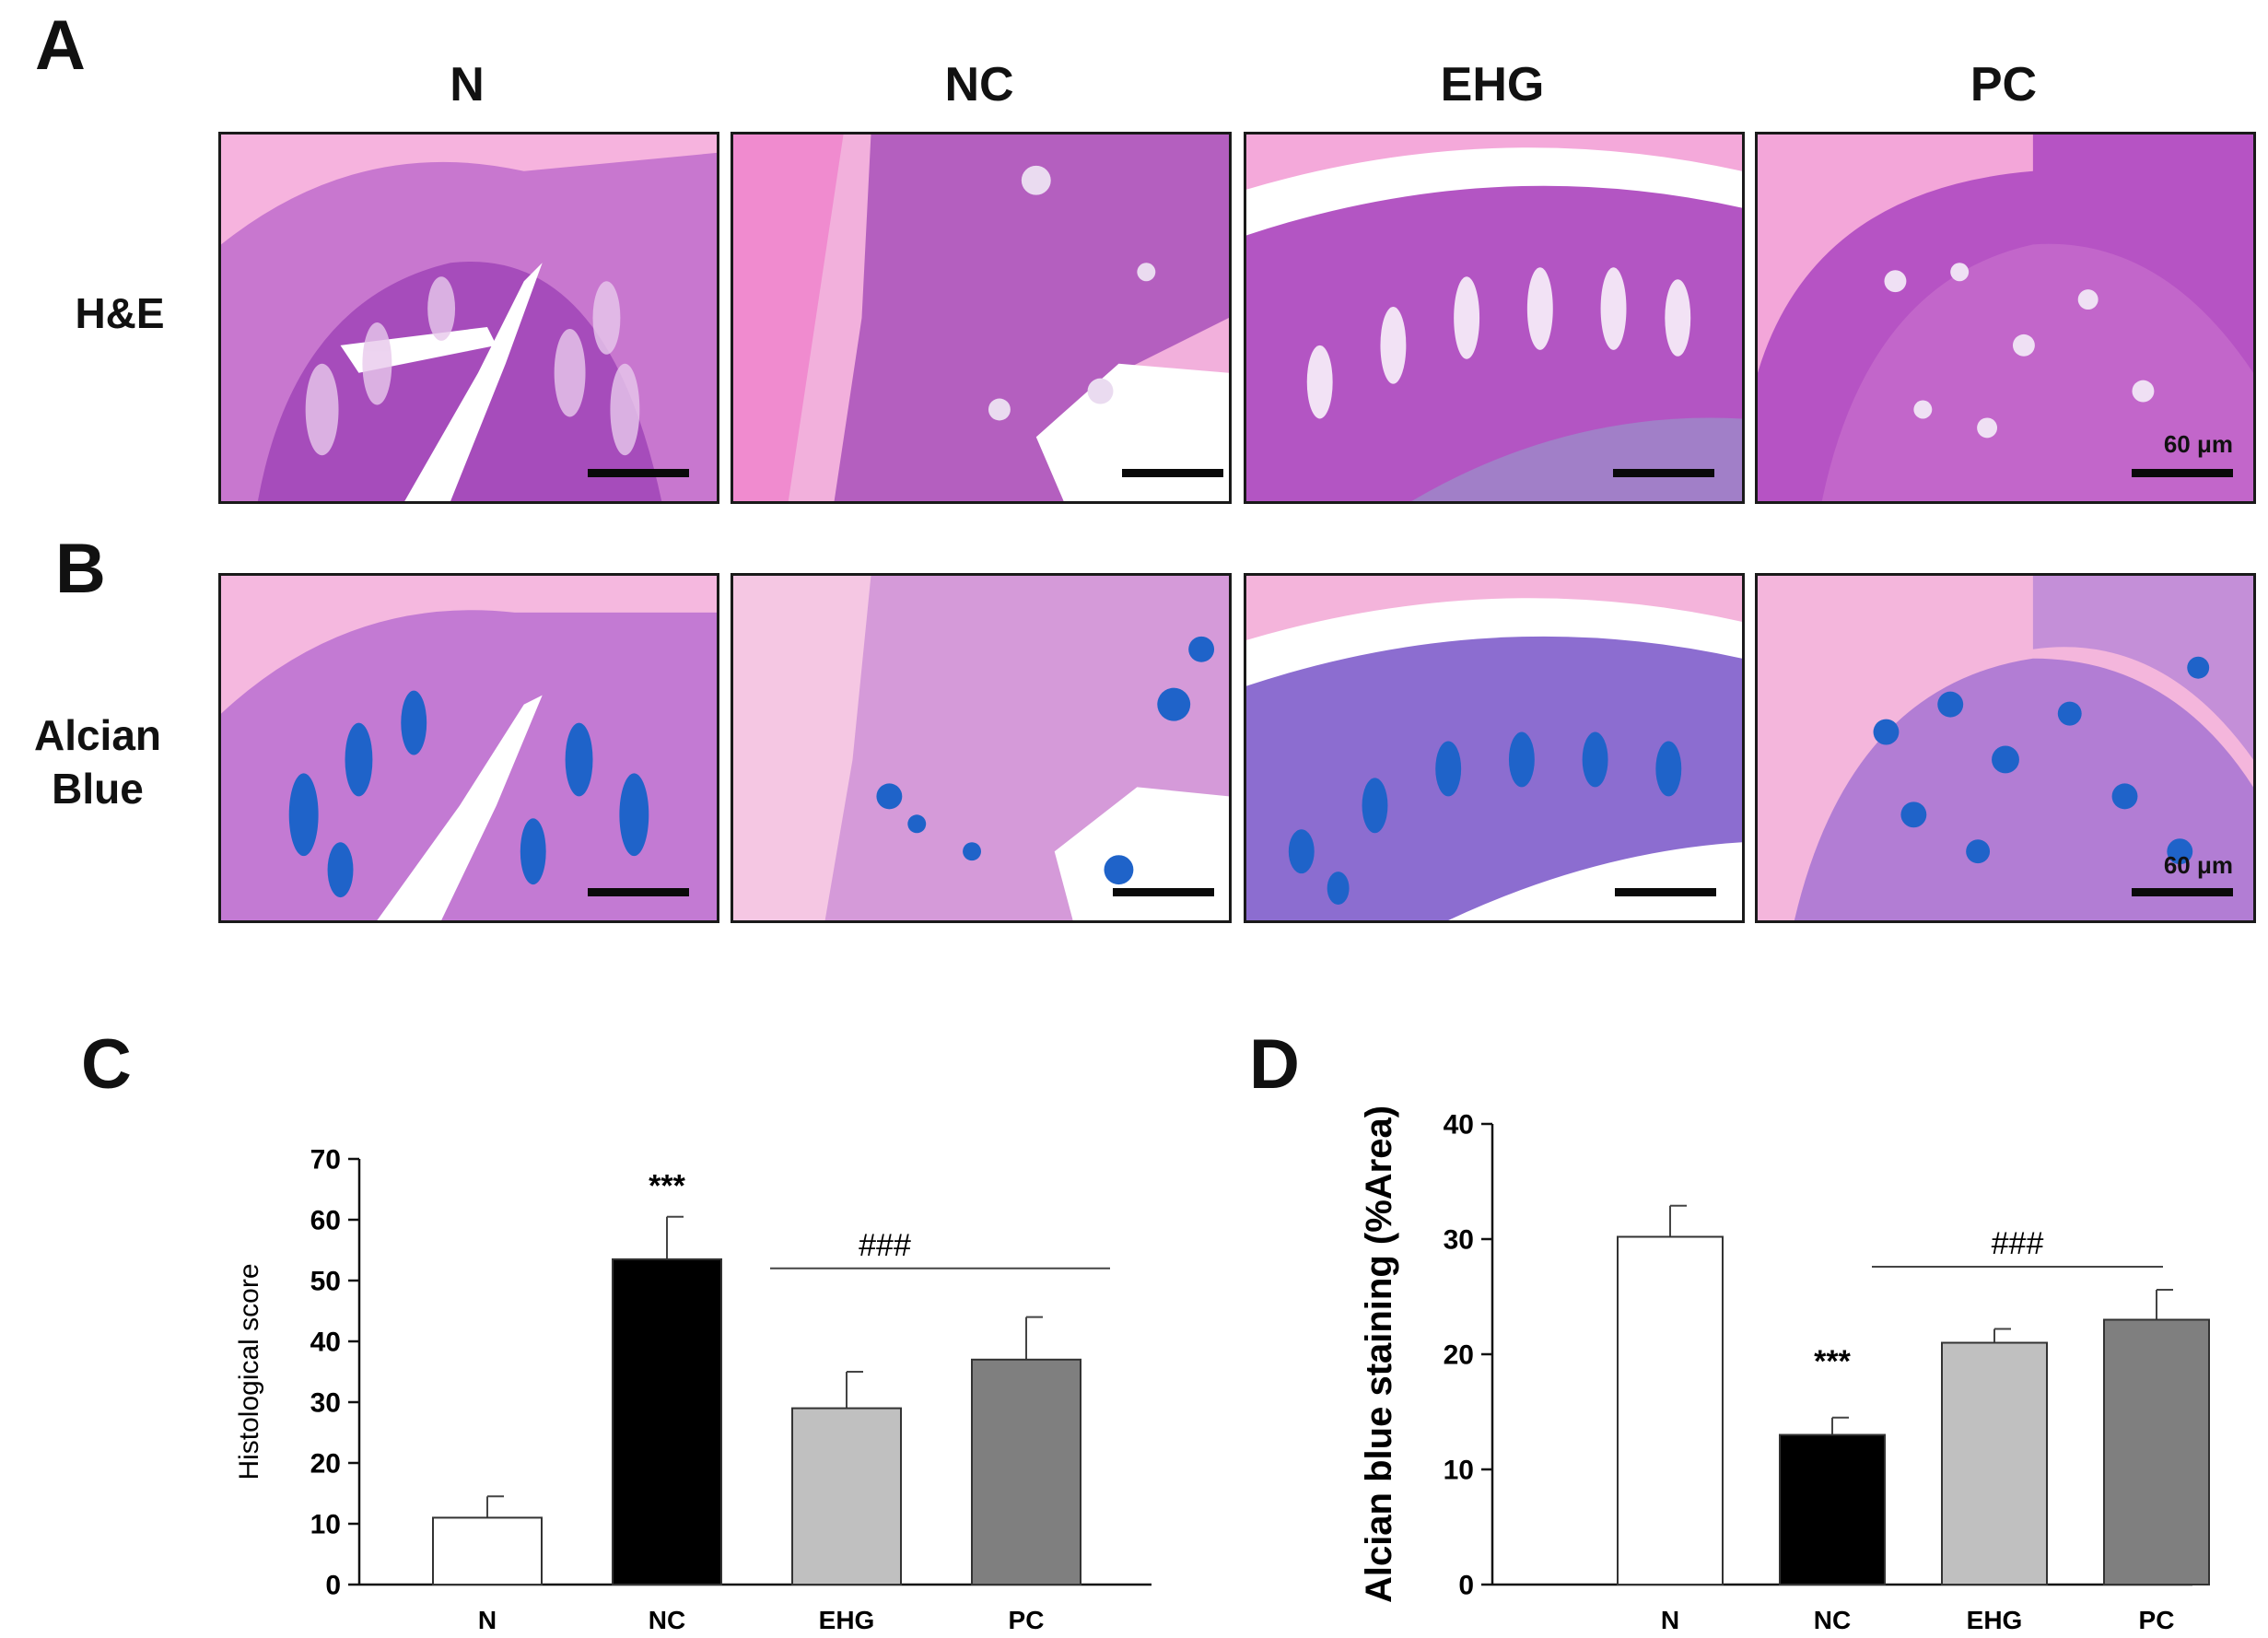 This screenshot has width=2268, height=1638. I want to click on he-tissue-image-ehg, so click(1494, 318).